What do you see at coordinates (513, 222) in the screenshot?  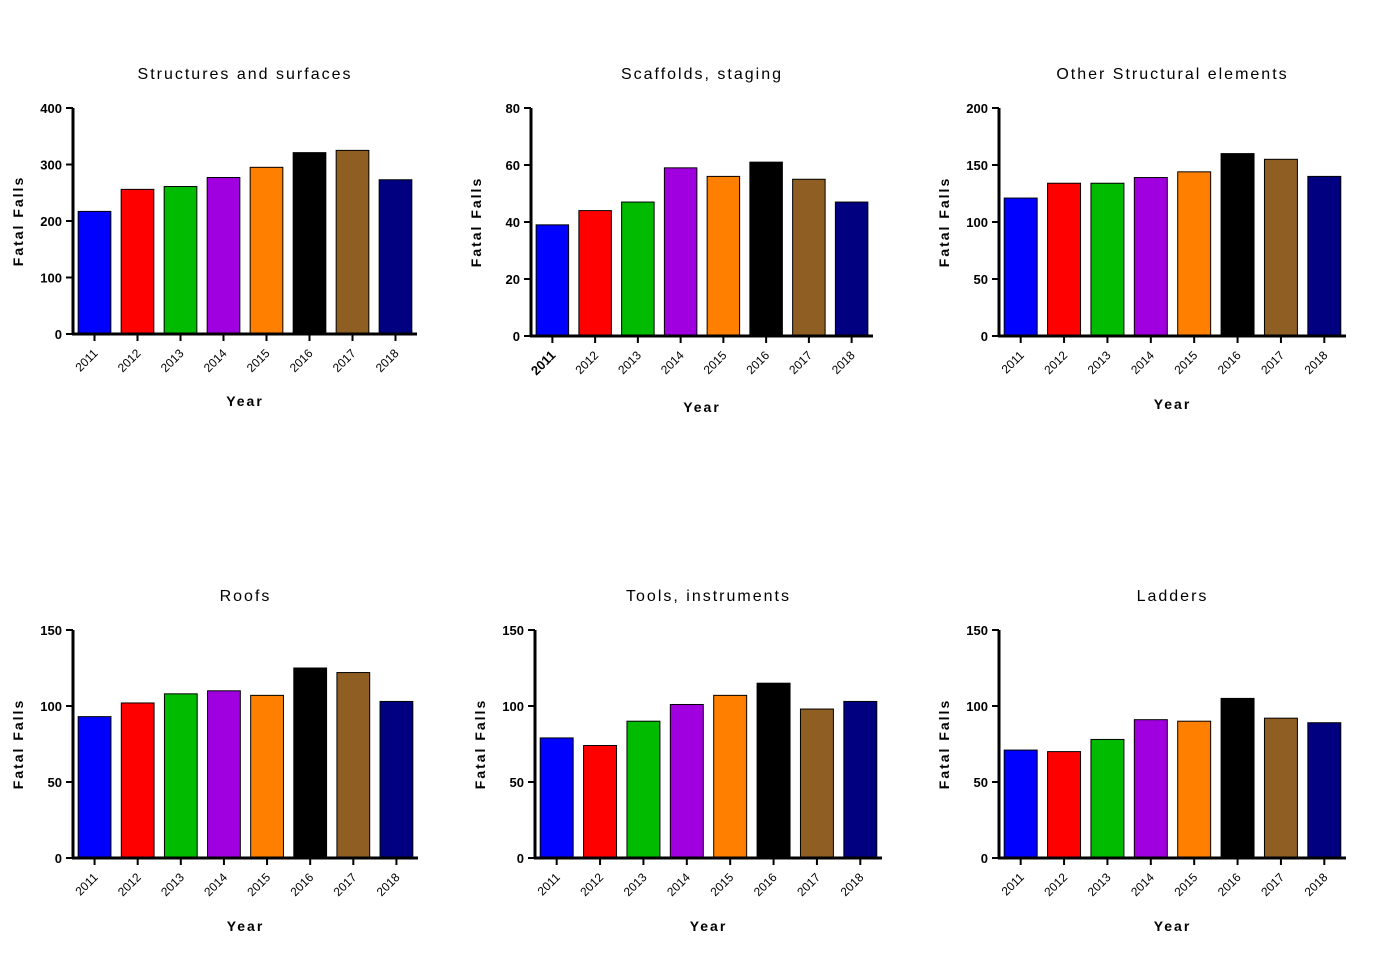 I see `y-tick-label: 40` at bounding box center [513, 222].